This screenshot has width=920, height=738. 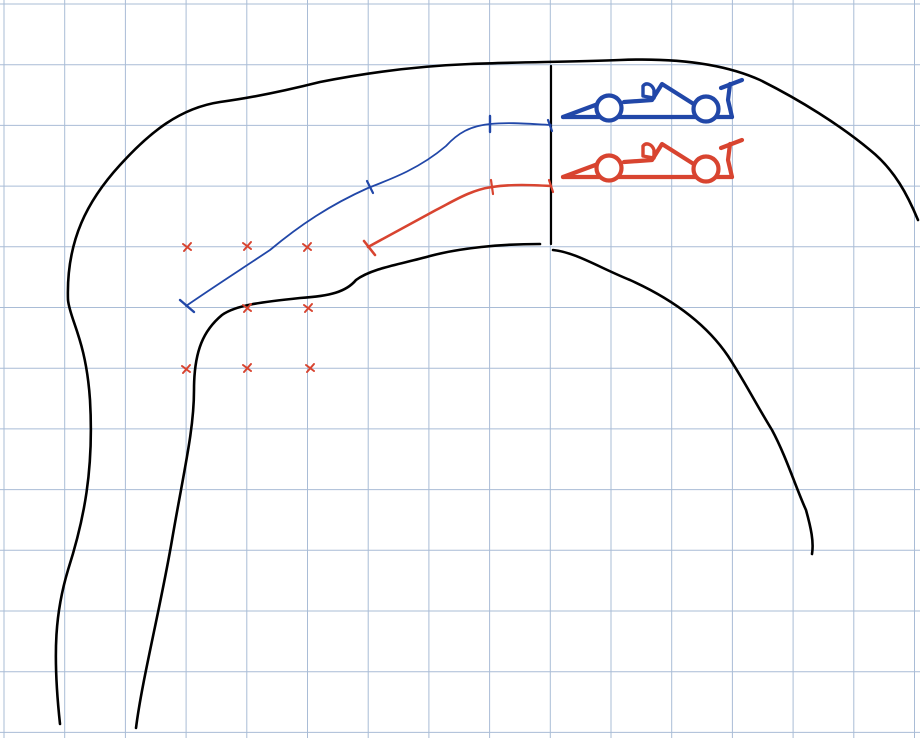 I want to click on track-inner-edge-right, so click(x=682, y=402).